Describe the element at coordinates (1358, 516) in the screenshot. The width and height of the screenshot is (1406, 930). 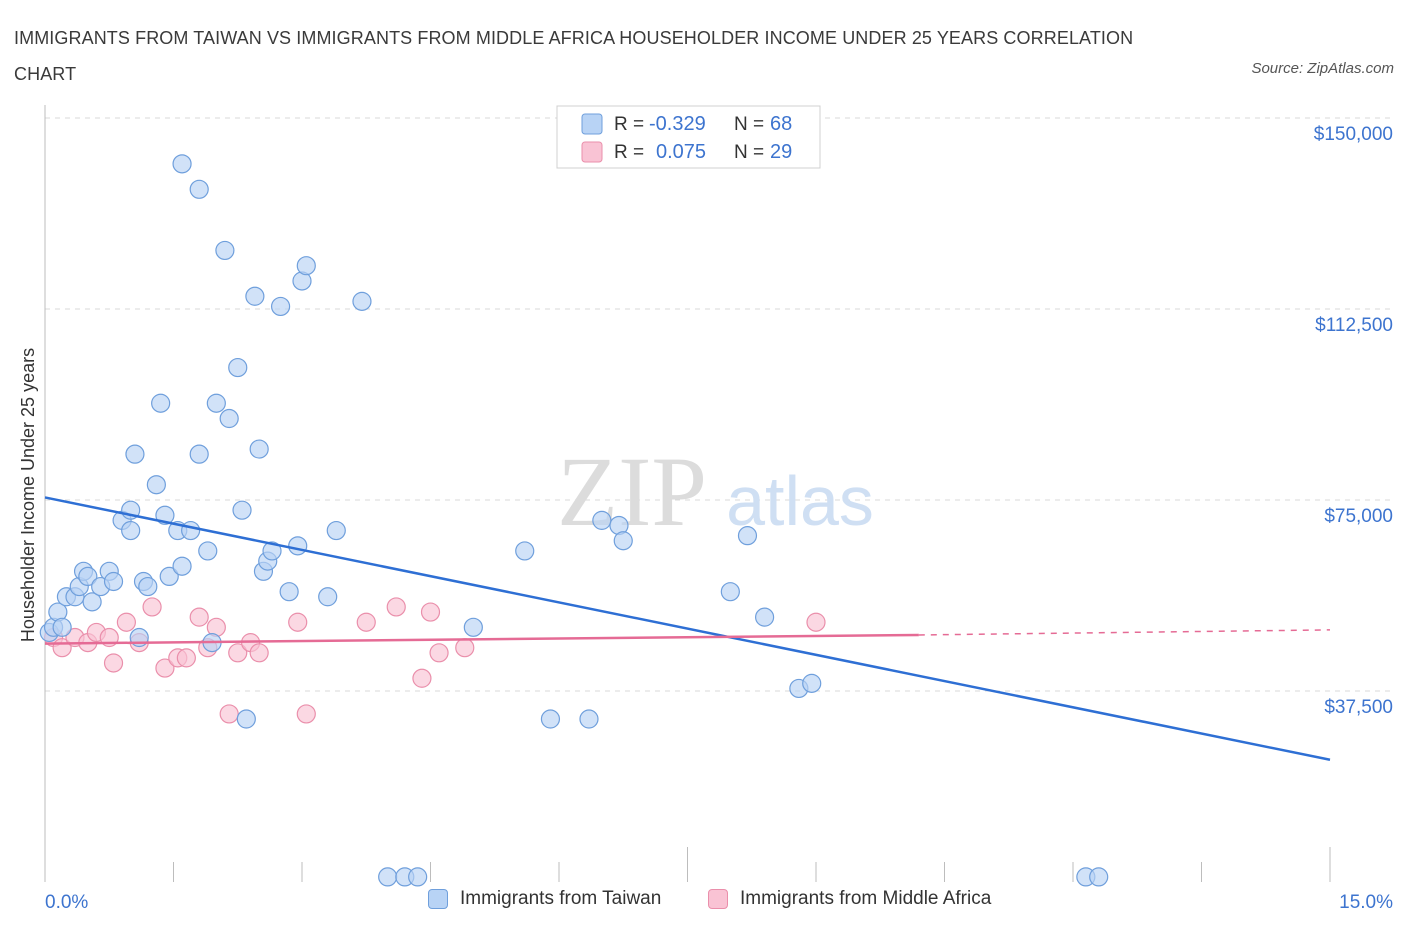
I see `y-tick-label: $75,000` at that location.